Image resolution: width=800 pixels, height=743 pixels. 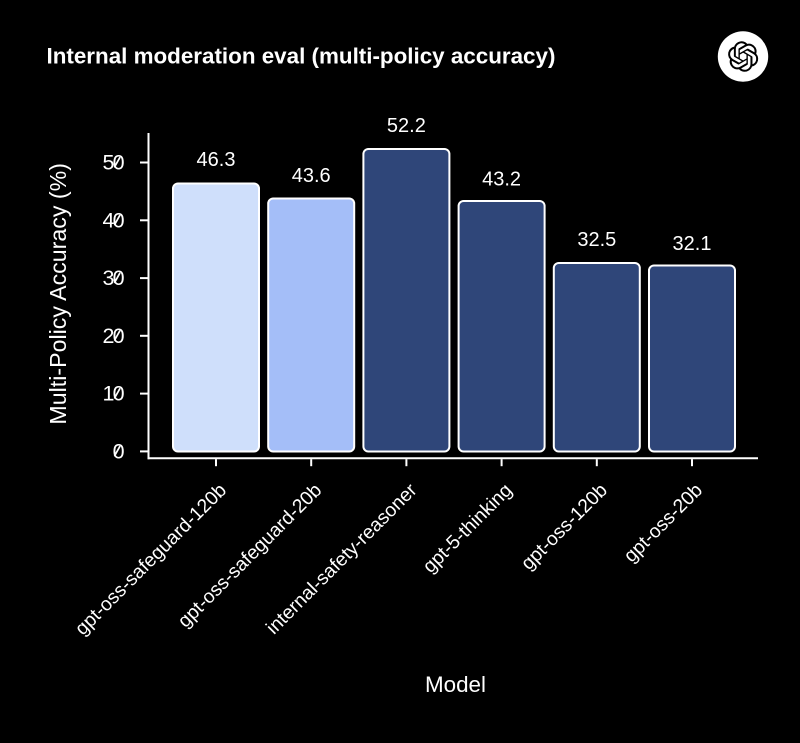 What do you see at coordinates (501, 180) in the screenshot?
I see `svg-text: 43.2` at bounding box center [501, 180].